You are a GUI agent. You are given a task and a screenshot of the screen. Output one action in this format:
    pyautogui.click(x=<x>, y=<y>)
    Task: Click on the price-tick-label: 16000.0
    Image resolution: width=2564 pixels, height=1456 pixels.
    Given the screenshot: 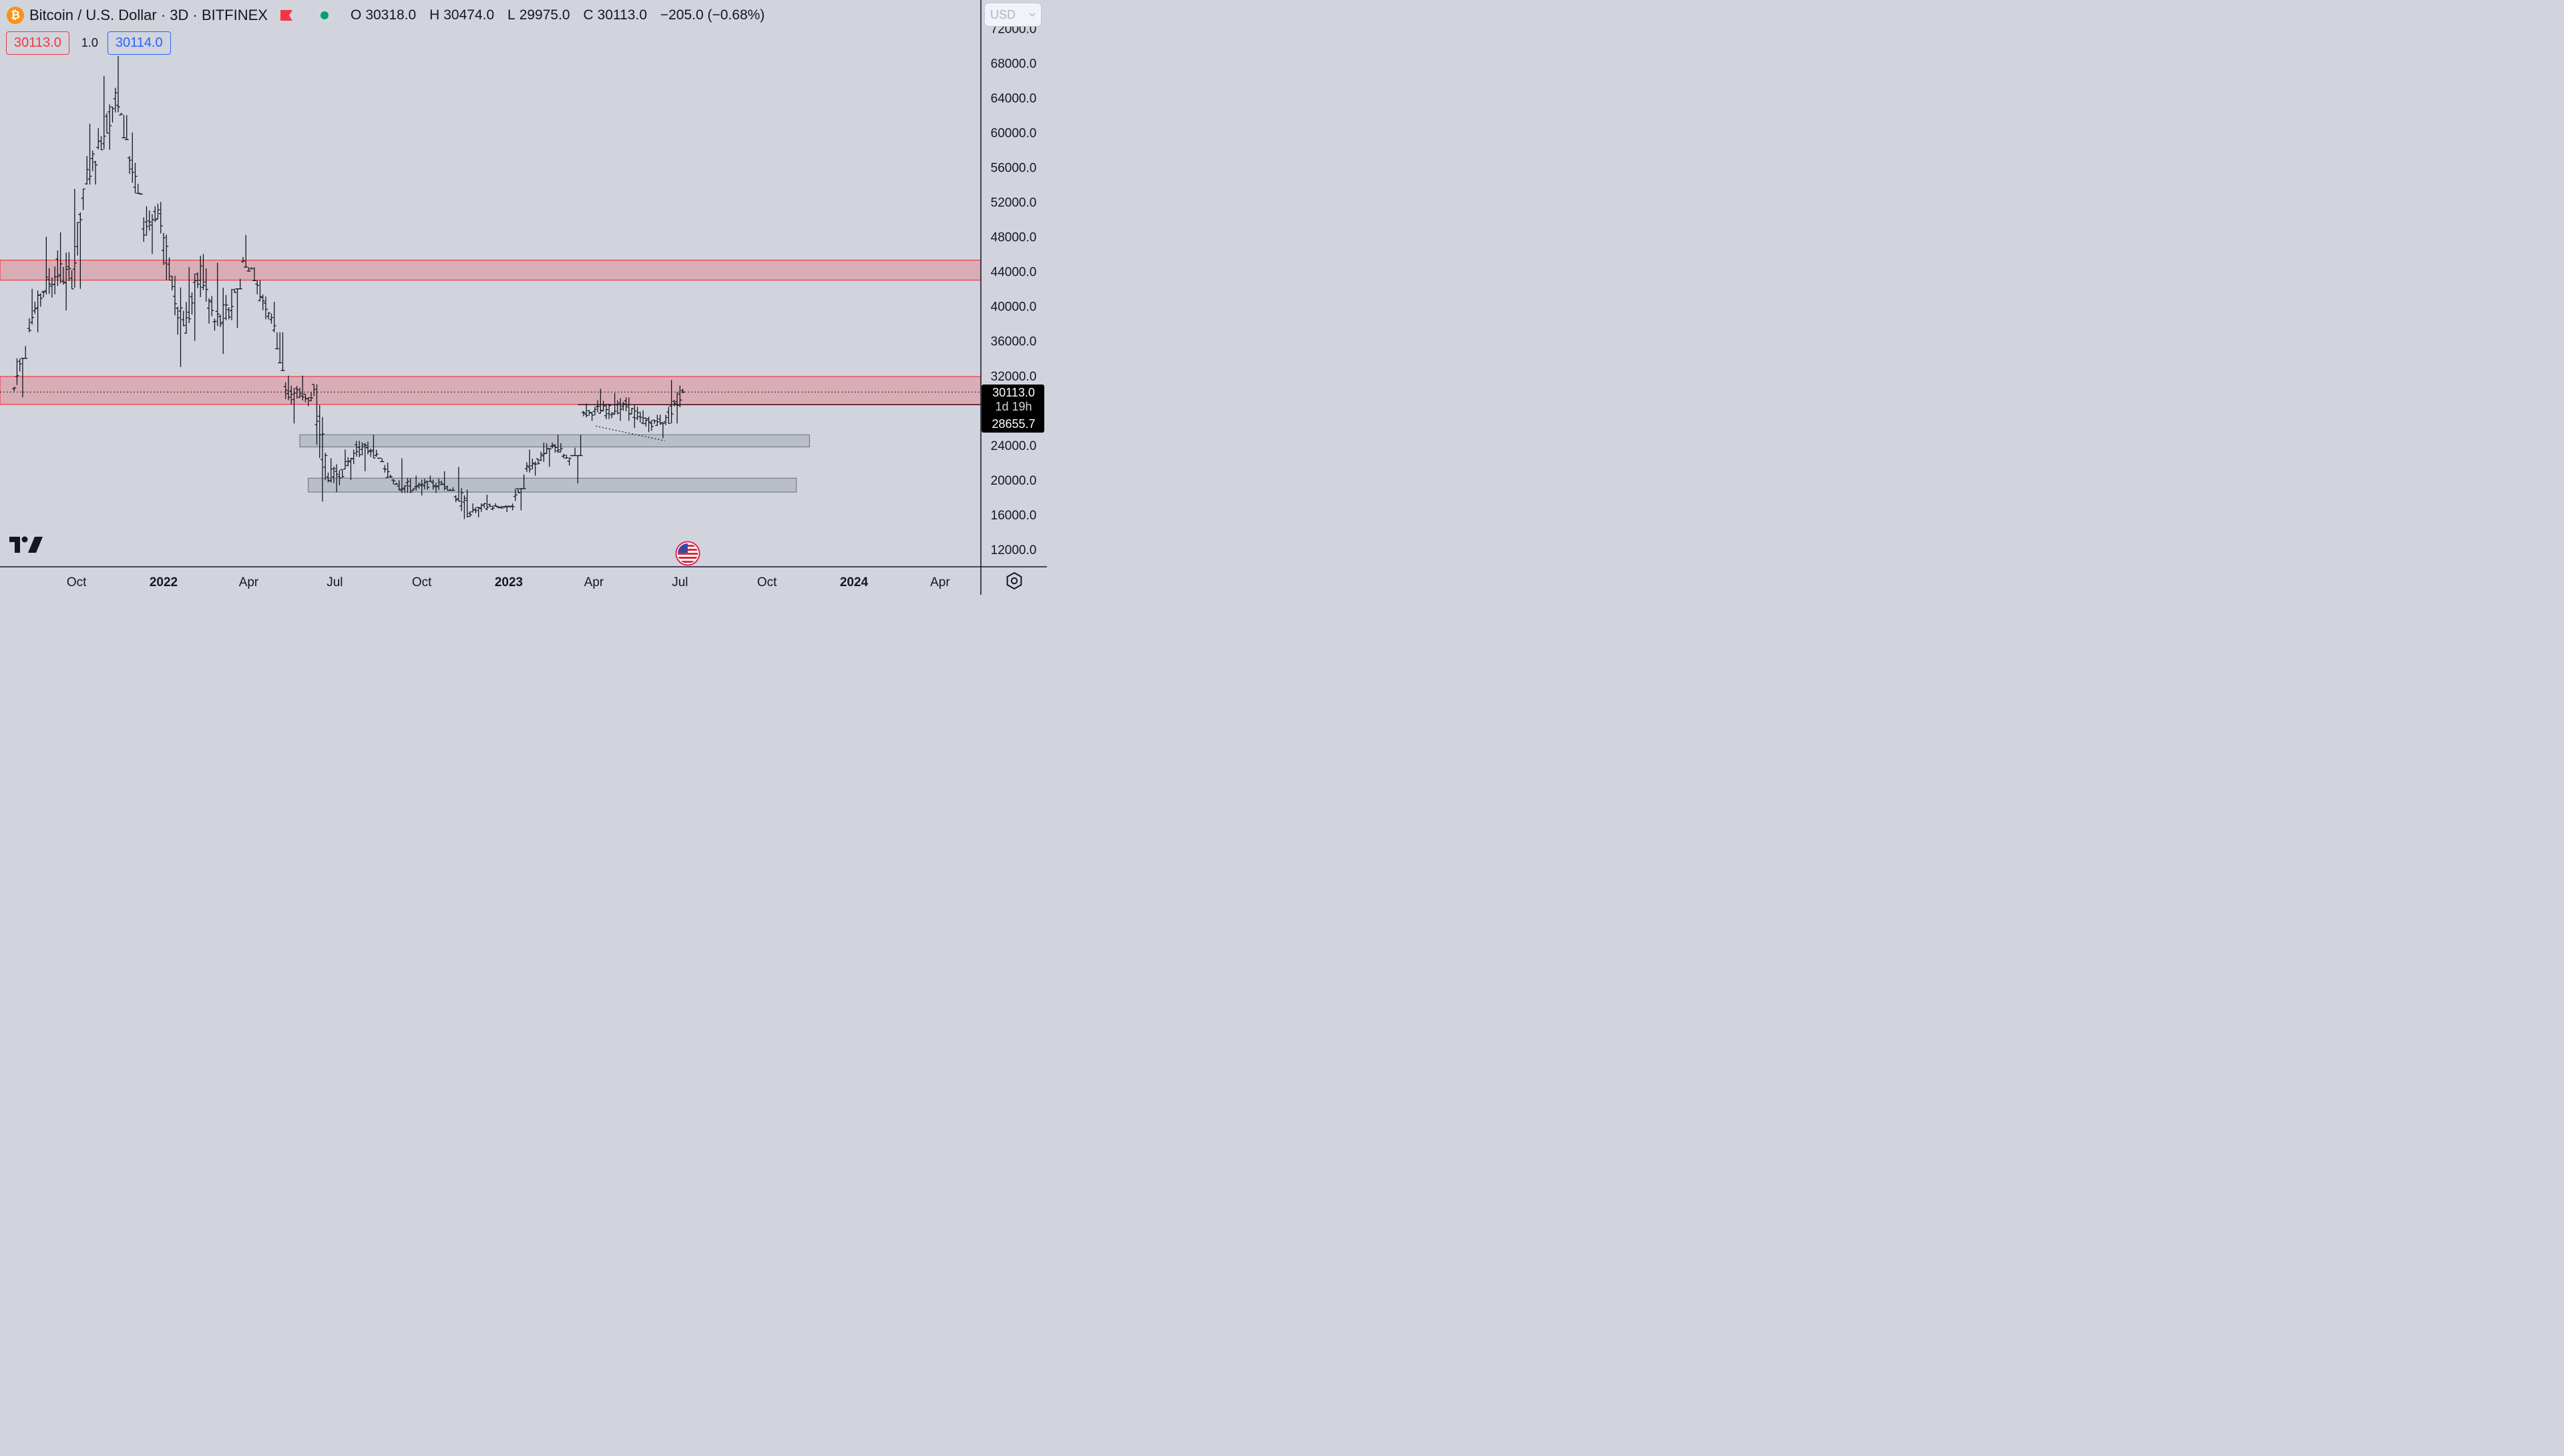 What is the action you would take?
    pyautogui.click(x=1014, y=516)
    